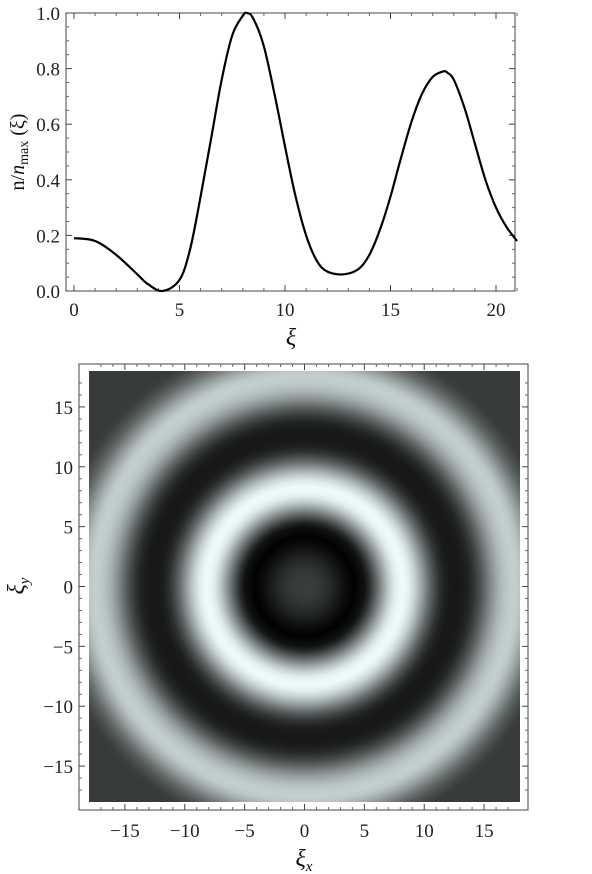  I want to click on y-tick-label: 0.4, so click(48, 181).